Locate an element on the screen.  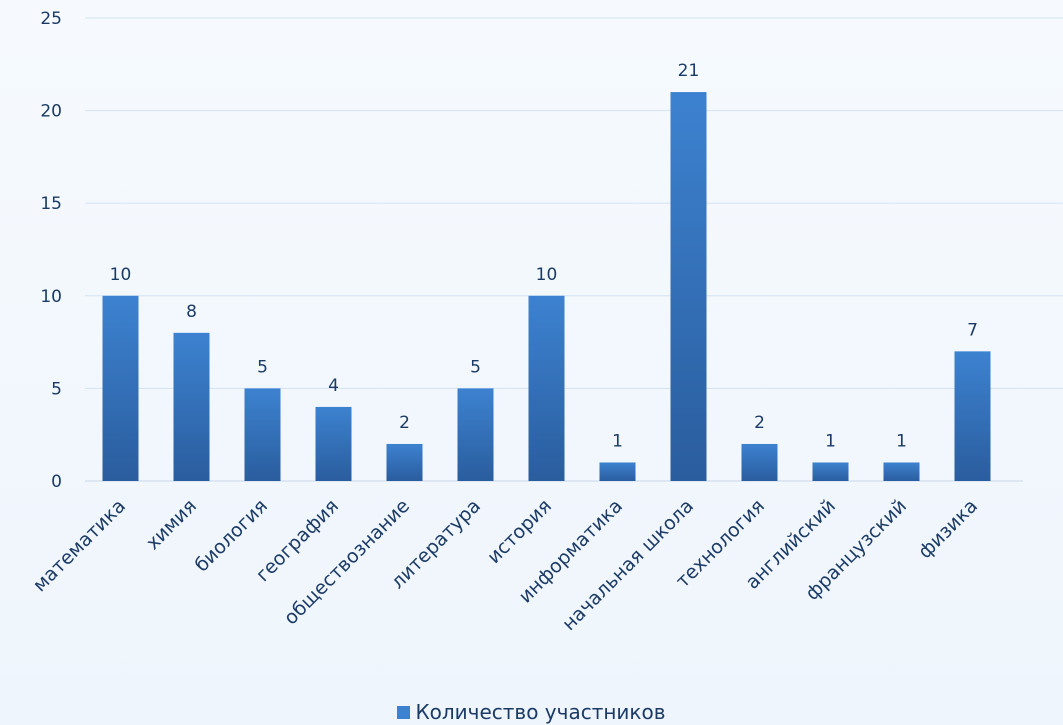
x-tick-label: математика is located at coordinates (79, 545).